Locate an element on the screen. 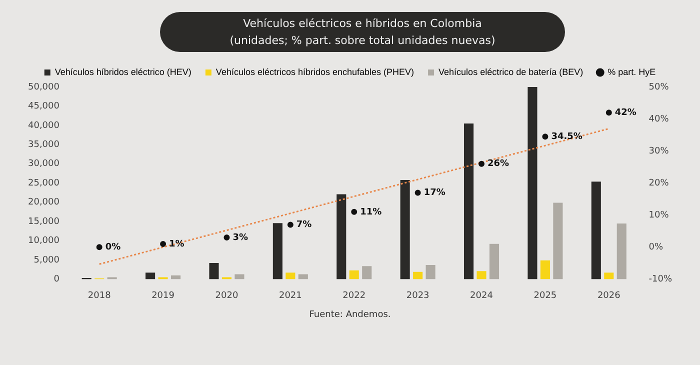 Image resolution: width=700 pixels, height=365 pixels. data-label: 7% is located at coordinates (304, 225).